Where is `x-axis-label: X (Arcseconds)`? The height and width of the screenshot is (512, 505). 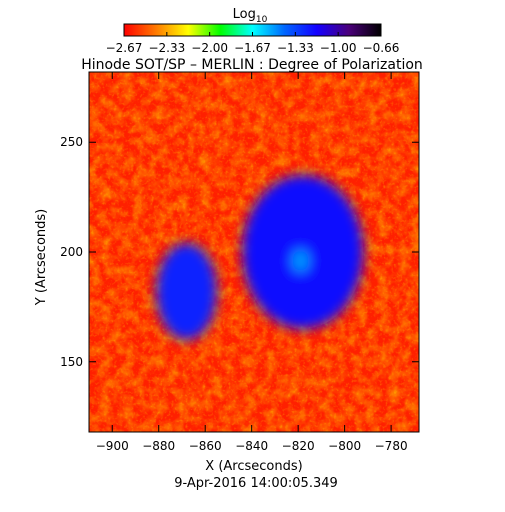 x-axis-label: X (Arcseconds) is located at coordinates (253, 466).